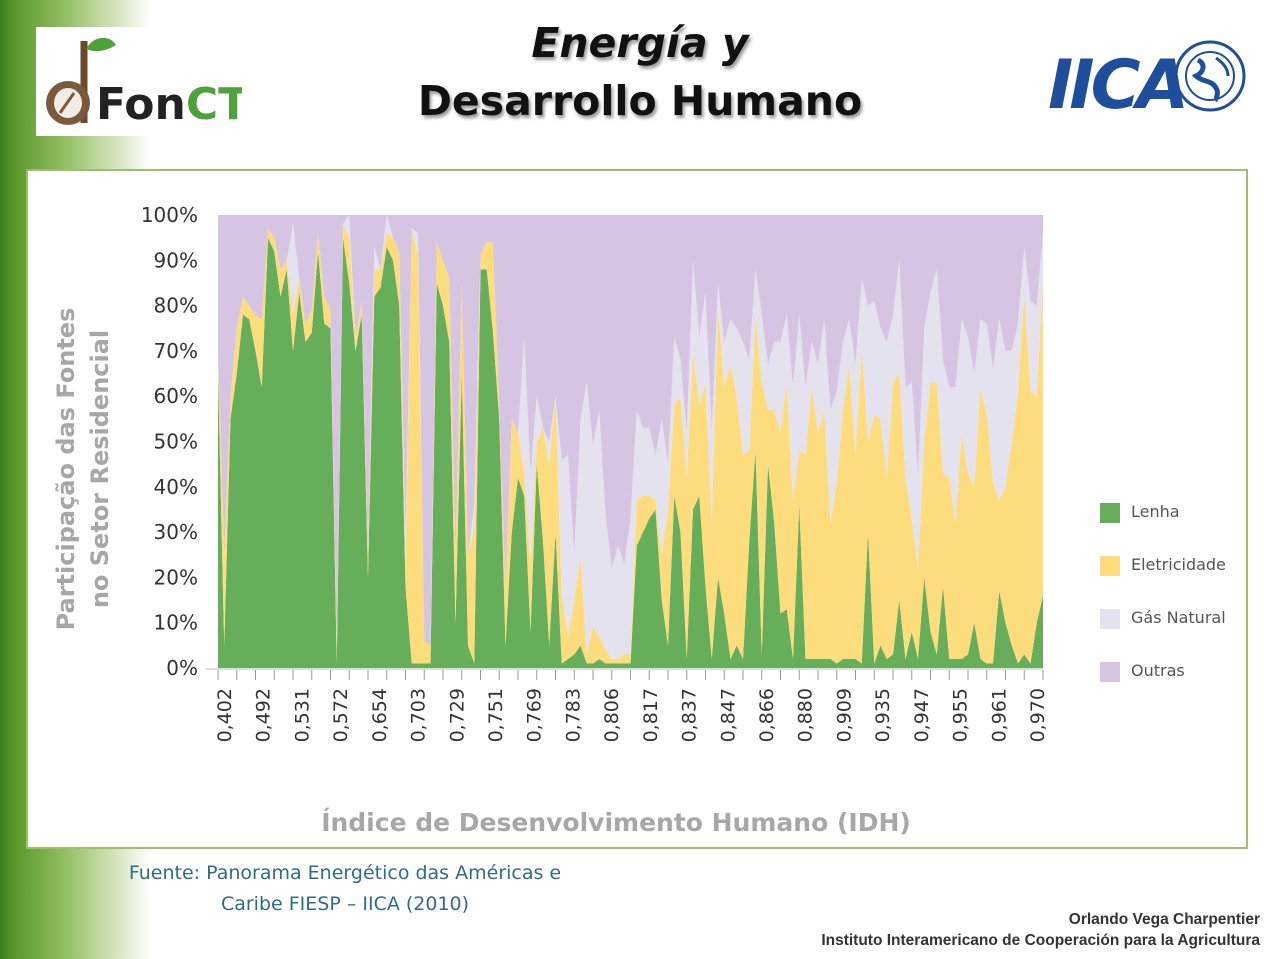  What do you see at coordinates (345, 904) in the screenshot?
I see `source-line-2: Caribe FIESP – IICA (2010)` at bounding box center [345, 904].